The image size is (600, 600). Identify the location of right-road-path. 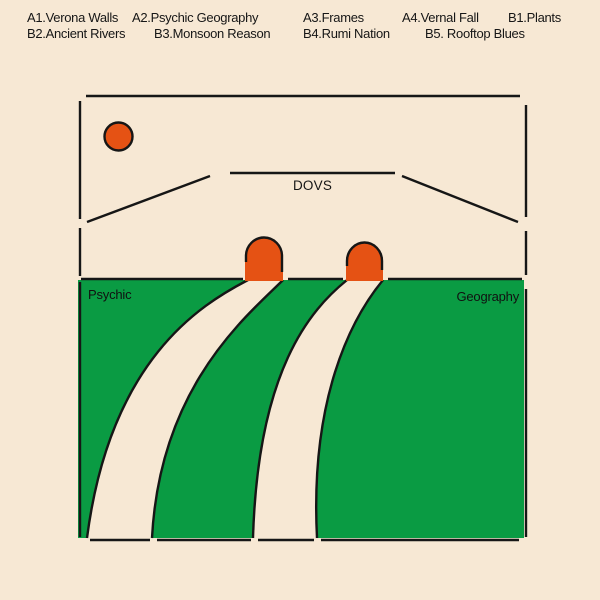
(318, 409).